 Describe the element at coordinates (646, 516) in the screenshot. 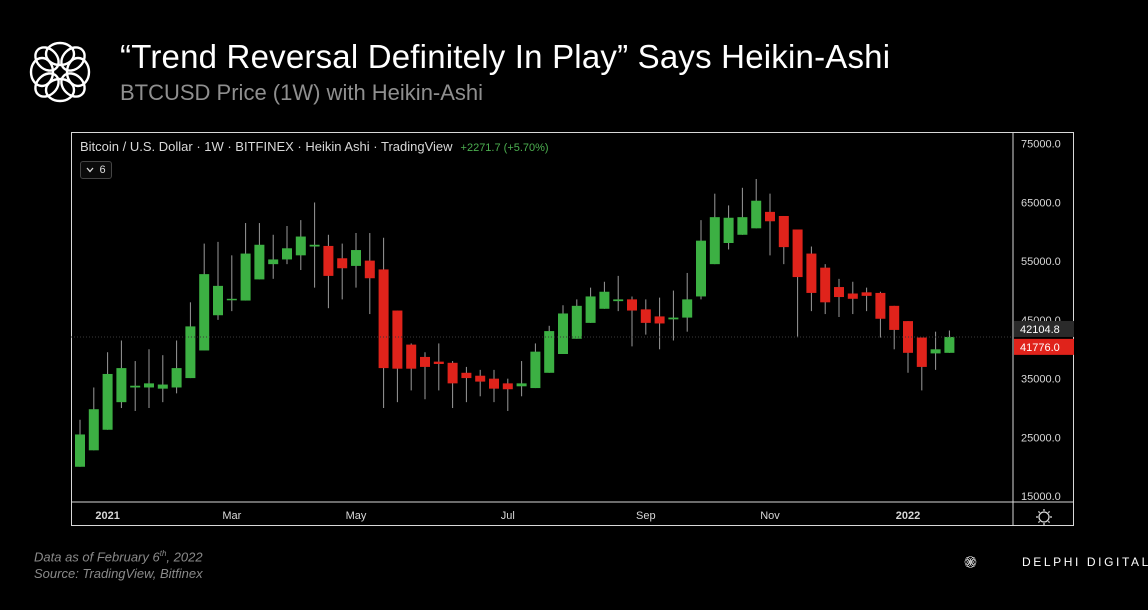

I see `x-tick-label: Sep` at that location.